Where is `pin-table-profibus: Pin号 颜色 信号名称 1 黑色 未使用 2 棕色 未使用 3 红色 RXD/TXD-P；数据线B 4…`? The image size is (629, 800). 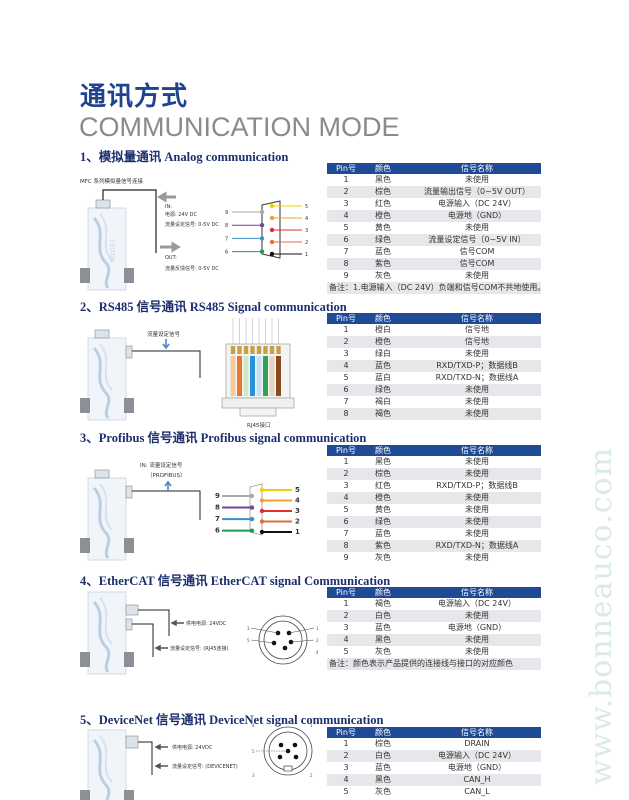 pin-table-profibus: Pin号 颜色 信号名称 1 黑色 未使用 2 棕色 未使用 3 红色 RXD/TXD-P；数据线B 4… is located at coordinates (434, 504).